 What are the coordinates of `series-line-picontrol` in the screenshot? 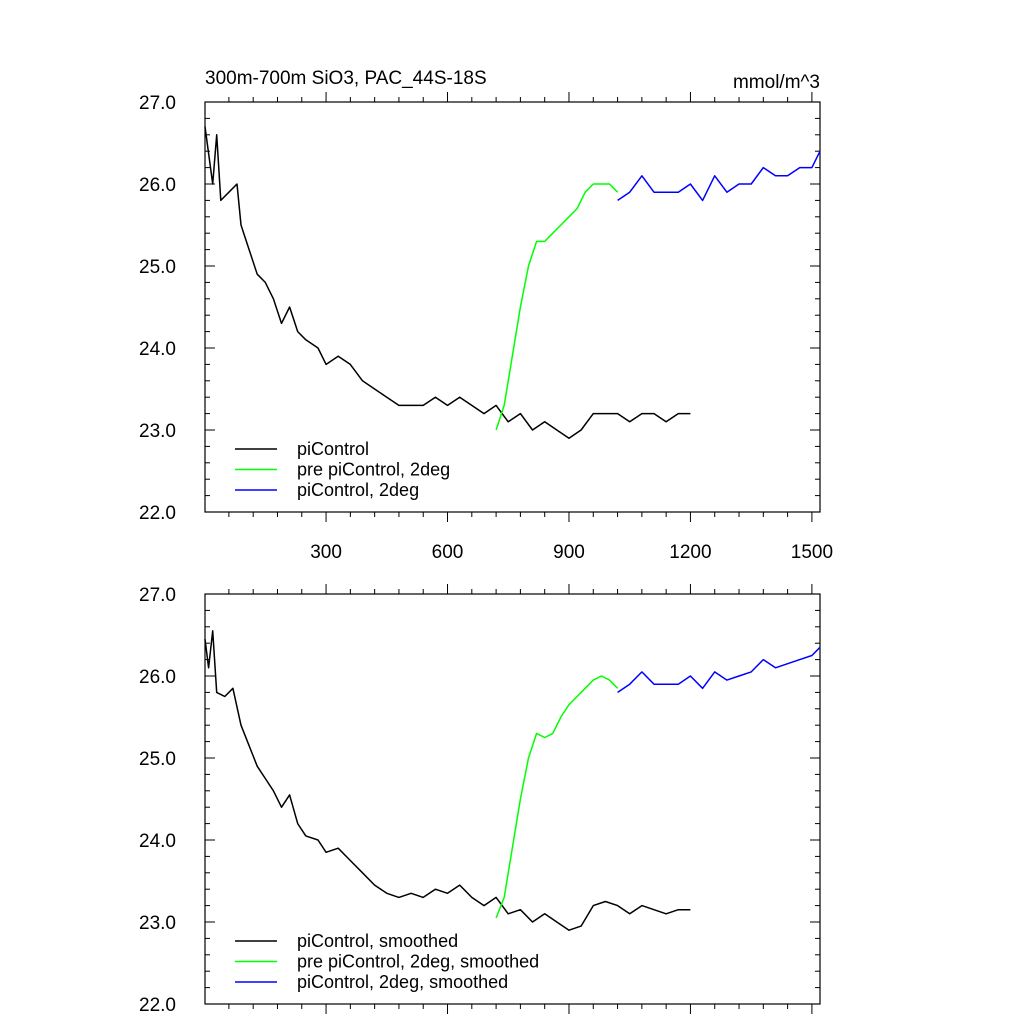 It's located at (447, 282).